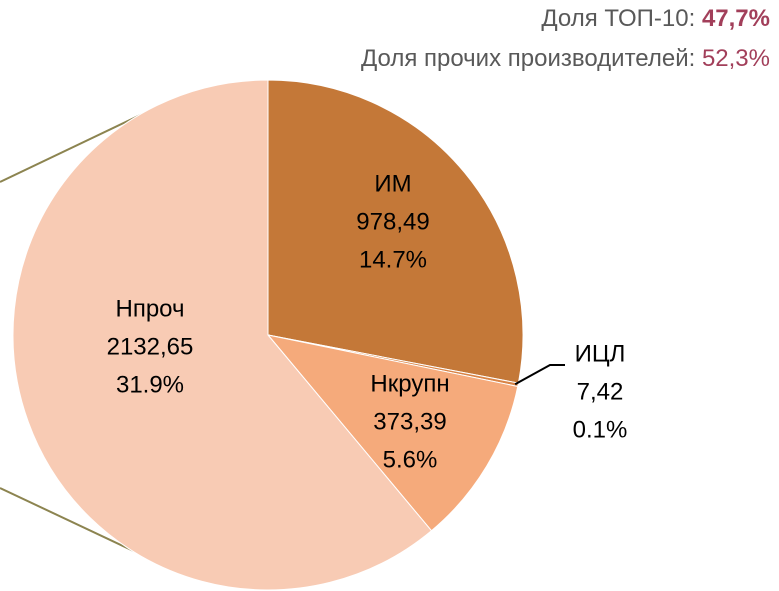  Describe the element at coordinates (736, 18) in the screenshot. I see `annotation-value: 47,7%` at that location.